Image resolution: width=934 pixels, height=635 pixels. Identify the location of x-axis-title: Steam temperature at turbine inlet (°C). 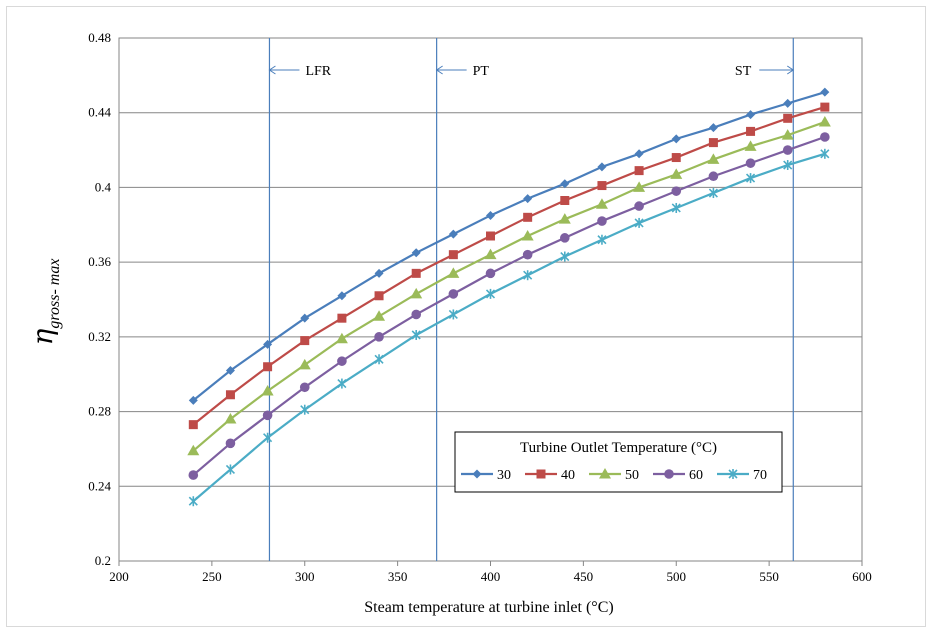
(488, 607).